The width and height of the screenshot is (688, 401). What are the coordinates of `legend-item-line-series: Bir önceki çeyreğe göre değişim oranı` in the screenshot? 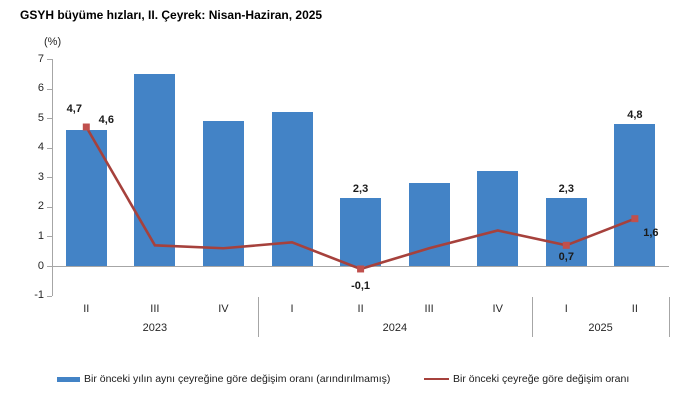 It's located at (526, 379).